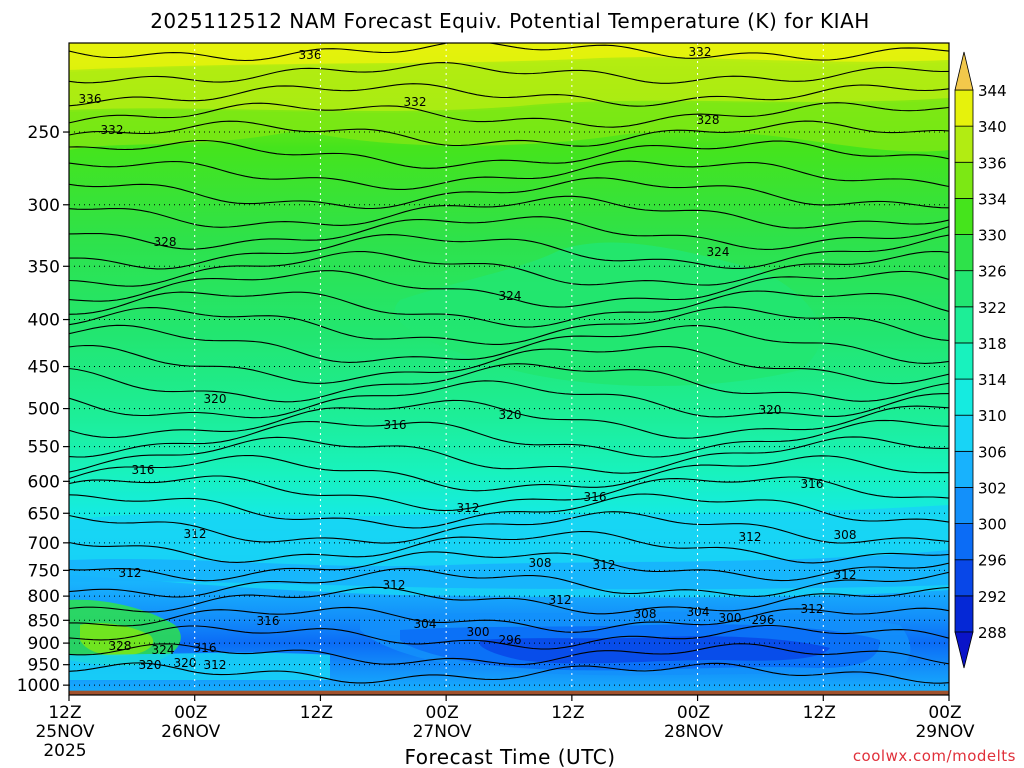  What do you see at coordinates (44, 621) in the screenshot?
I see `y-tick-label: 850` at bounding box center [44, 621].